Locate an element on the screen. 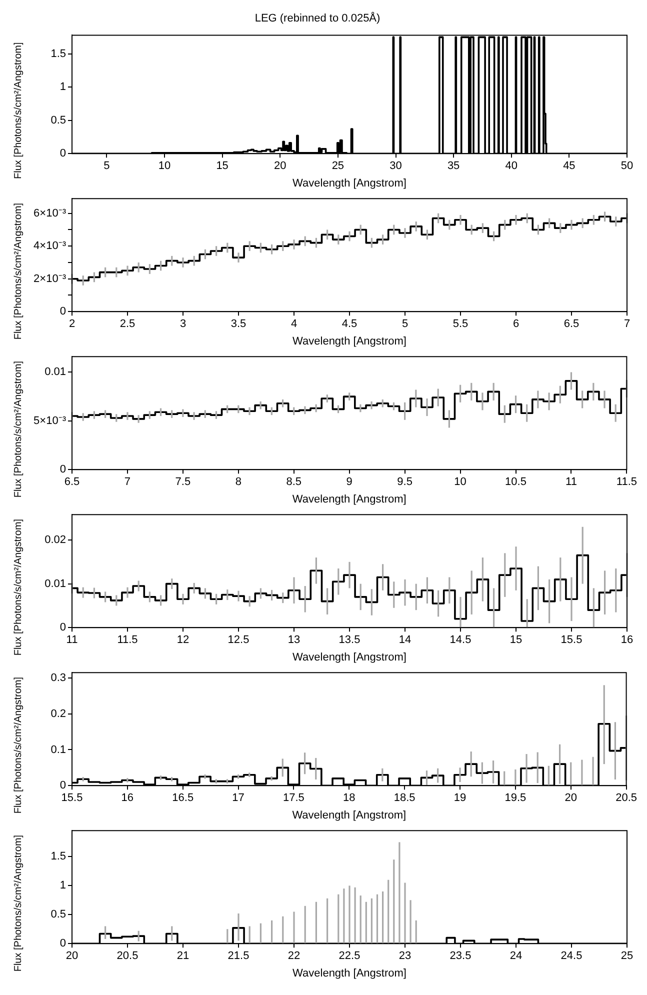  x-tick-label: 5.5 is located at coordinates (460, 324).